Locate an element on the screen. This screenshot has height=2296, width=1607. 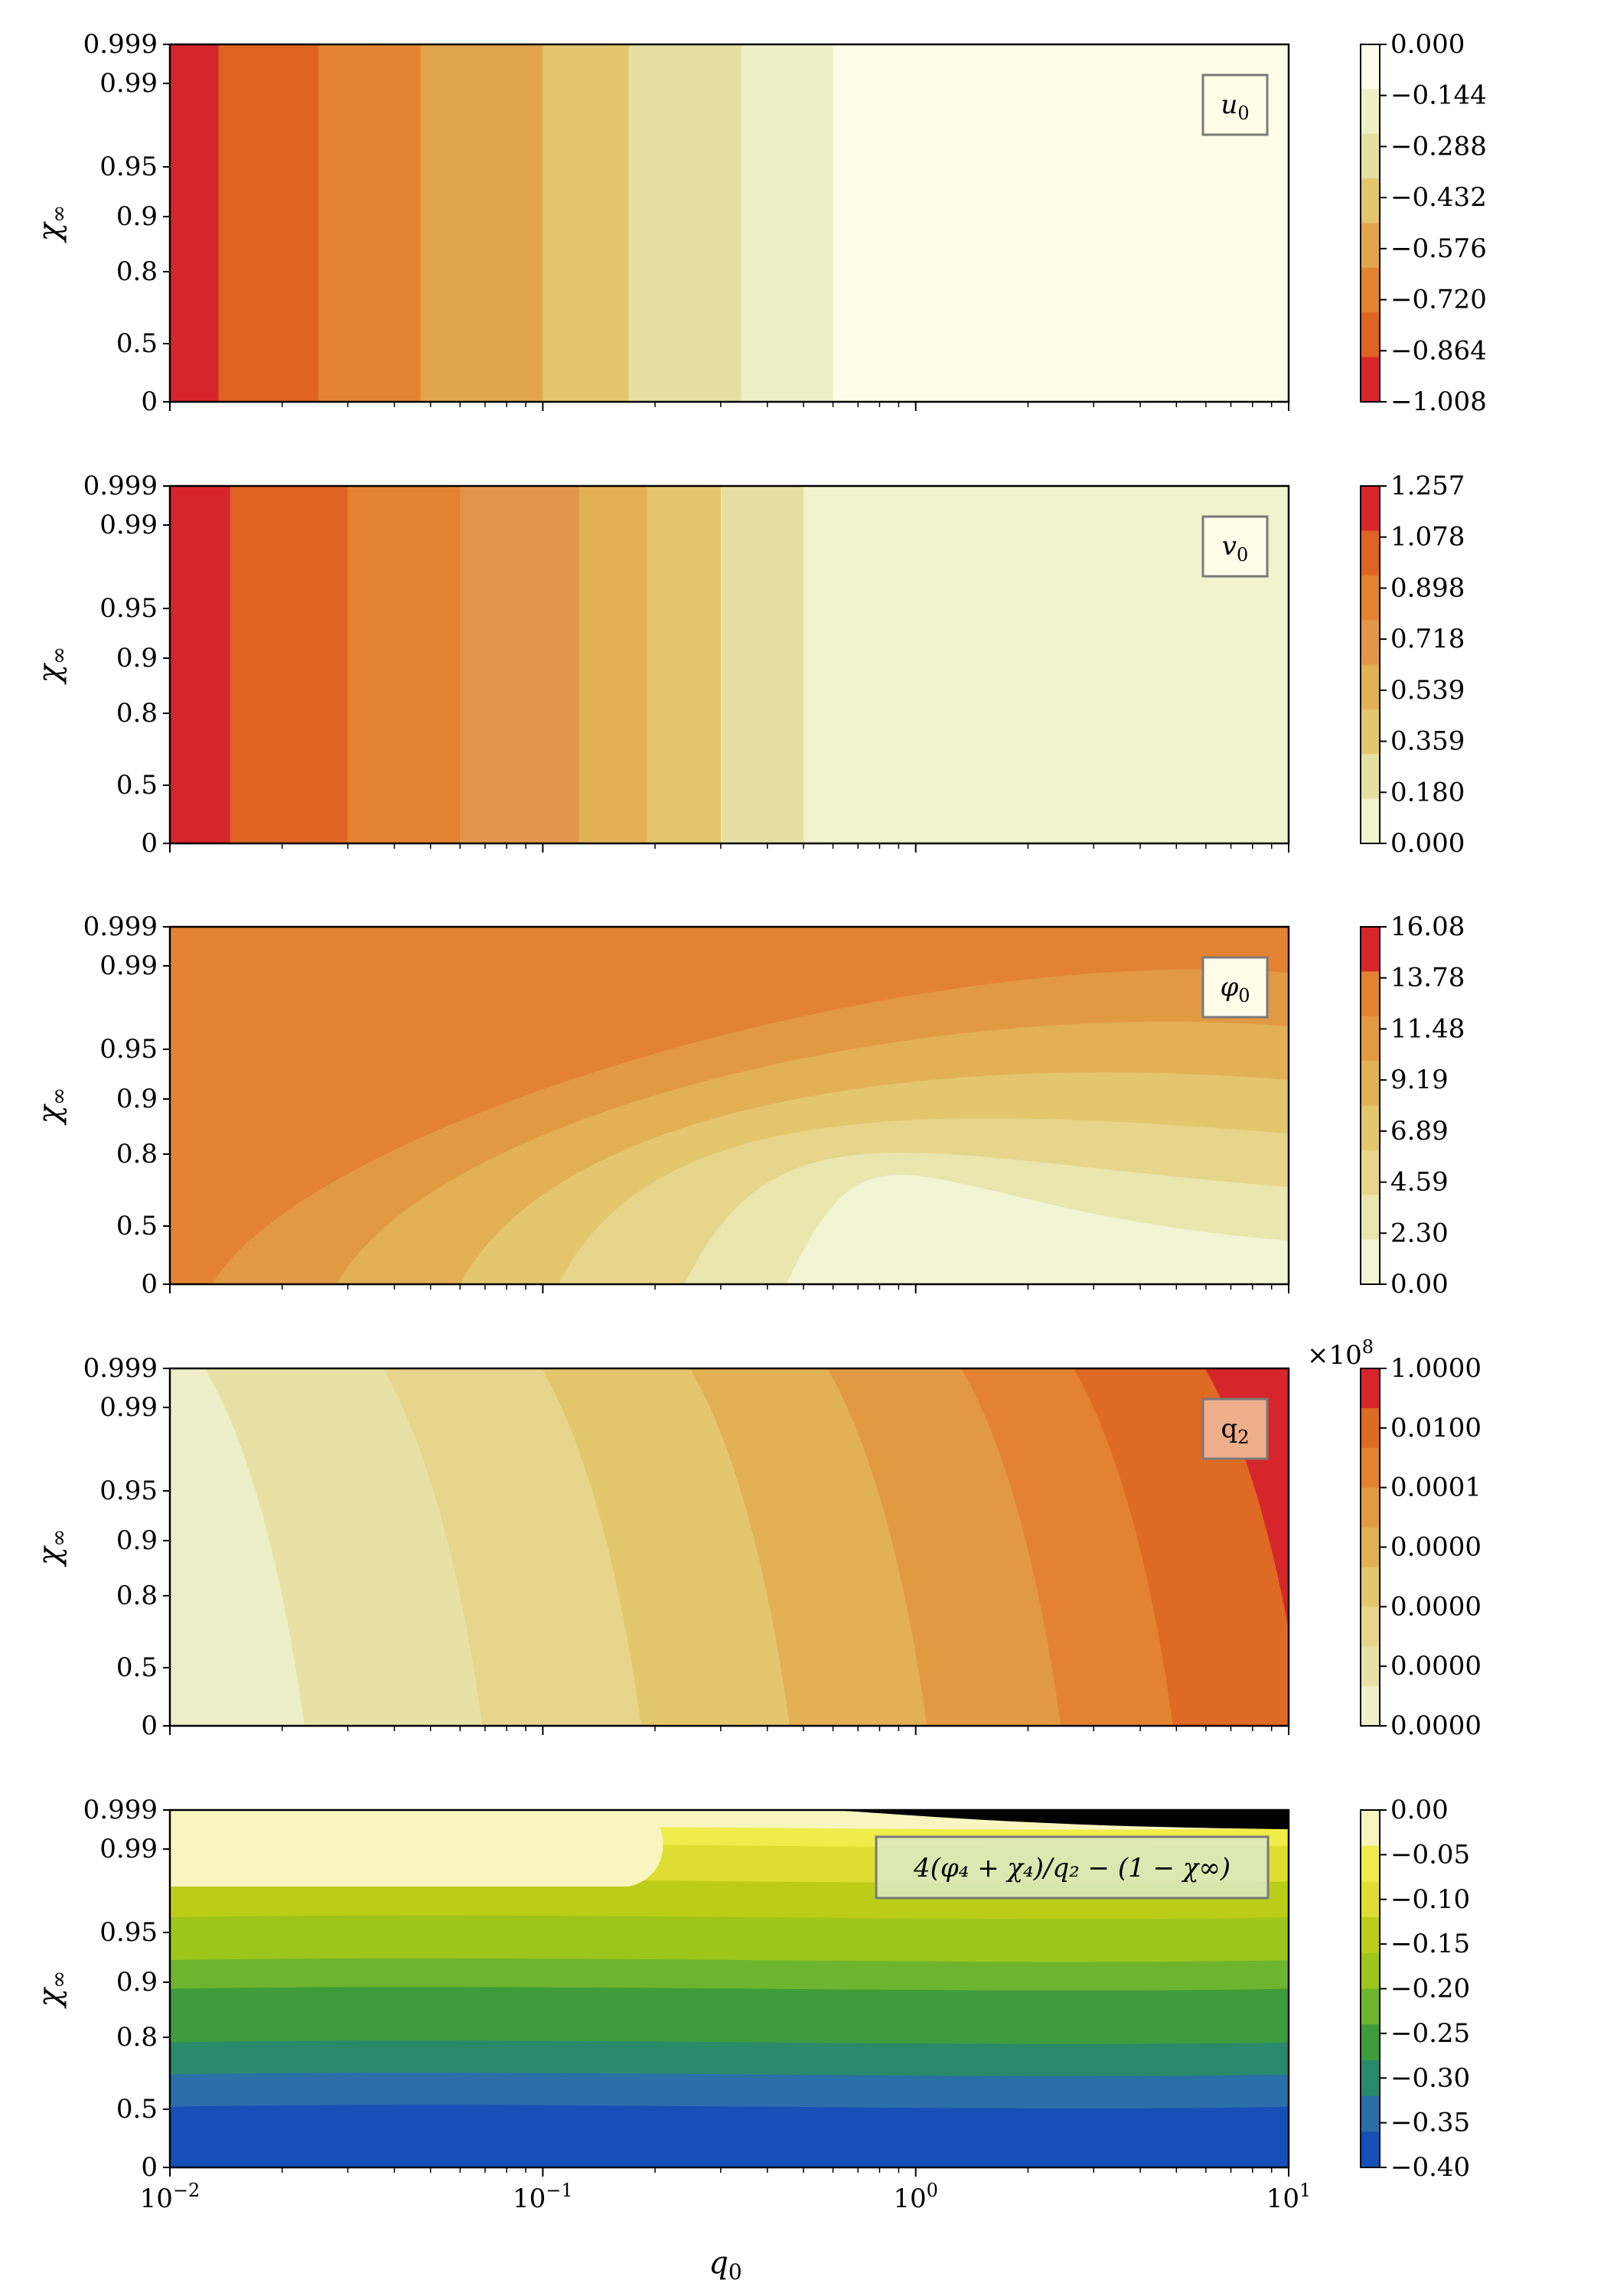
colorbar-tick-label: −0.432 is located at coordinates (1438, 197).